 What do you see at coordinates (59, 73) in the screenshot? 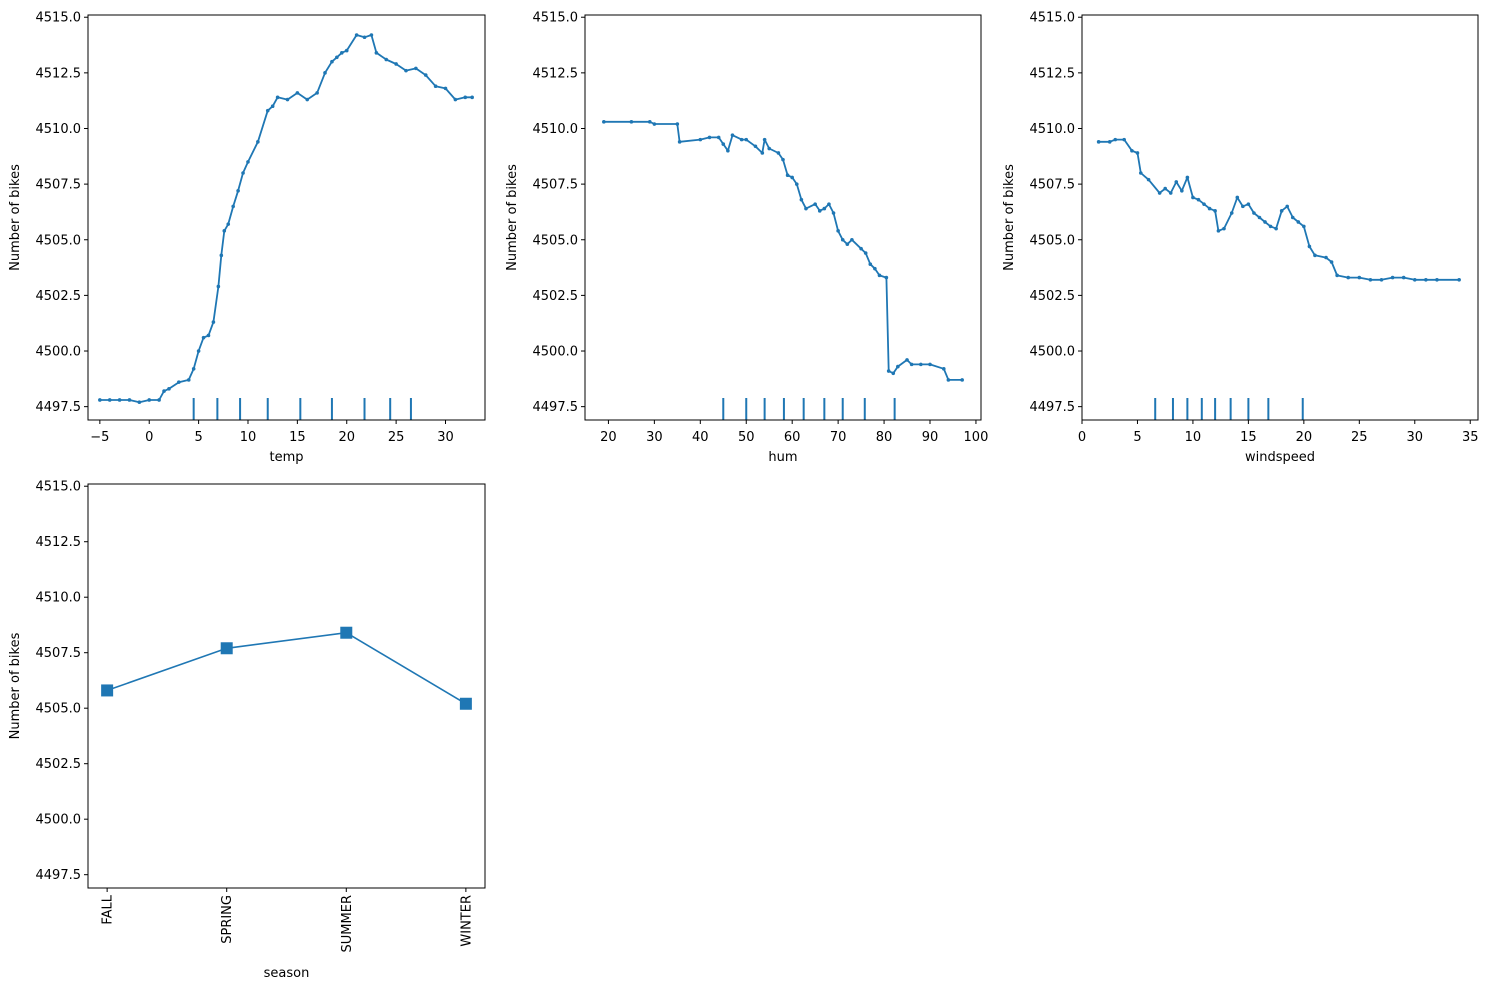
I see `y-tick-label: 4512.5` at bounding box center [59, 73].